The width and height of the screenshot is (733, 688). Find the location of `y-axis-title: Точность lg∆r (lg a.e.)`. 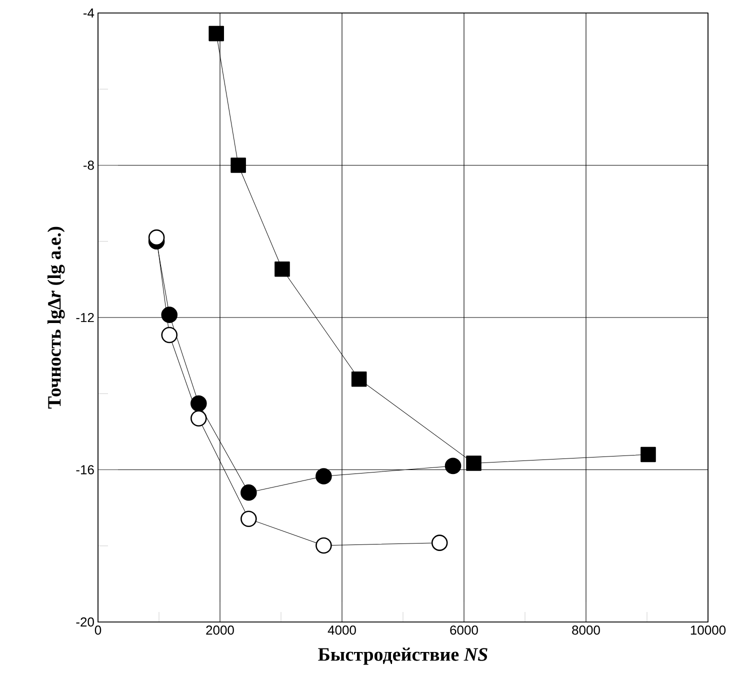

y-axis-title: Точность lg∆r (lg a.e.) is located at coordinates (56, 317).